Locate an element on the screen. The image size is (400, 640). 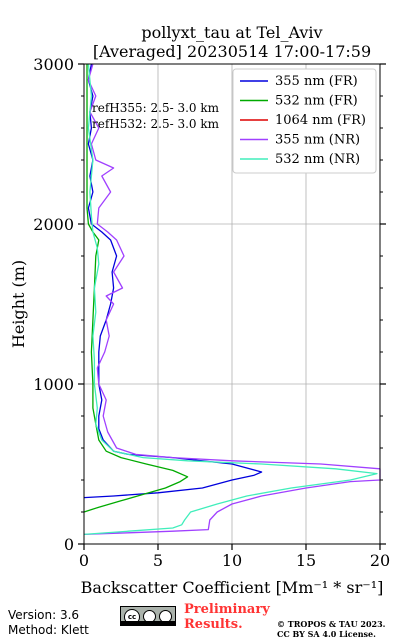
x-axis-label-text: Backscatter Coefficient [Mm⁻¹ * sr⁻¹] is located at coordinates (232, 587).